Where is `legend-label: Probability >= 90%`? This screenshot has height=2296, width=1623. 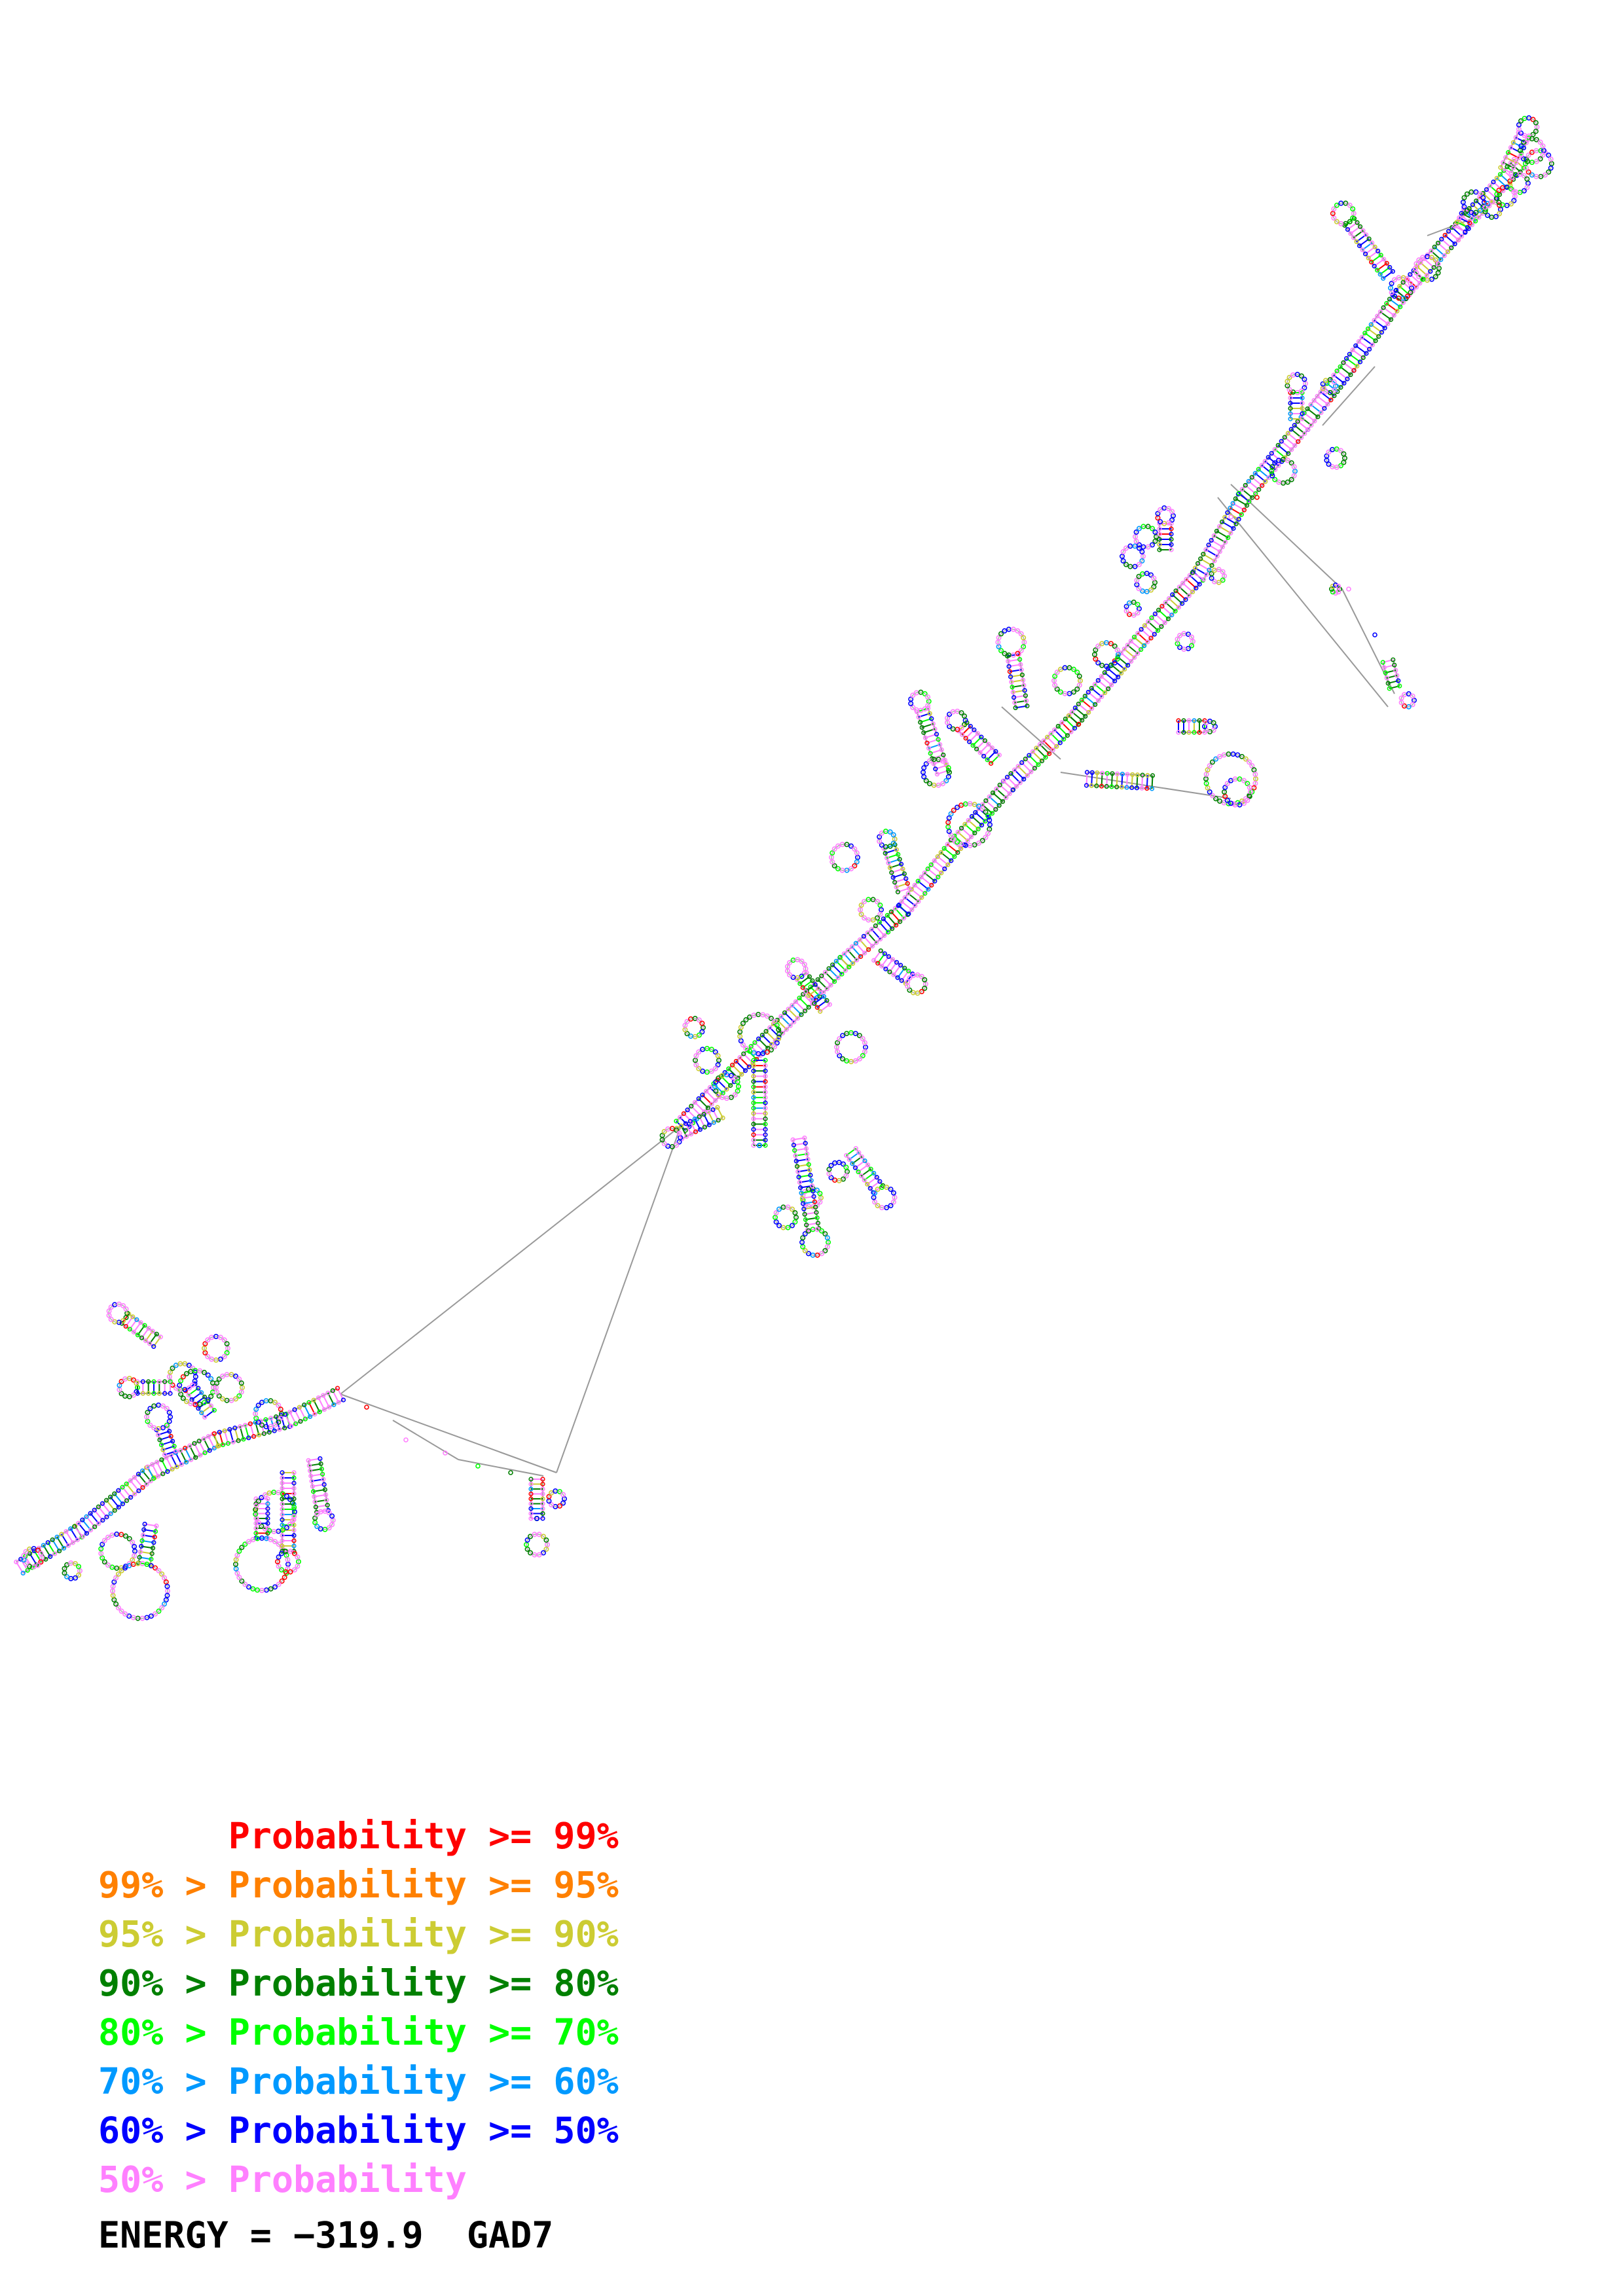 legend-label: Probability >= 90% is located at coordinates (423, 1934).